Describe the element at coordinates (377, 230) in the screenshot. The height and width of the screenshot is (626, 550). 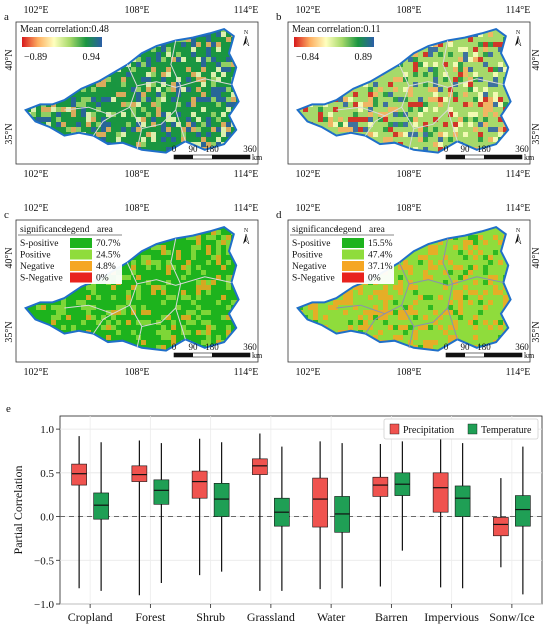
I see `legend-header: area` at that location.